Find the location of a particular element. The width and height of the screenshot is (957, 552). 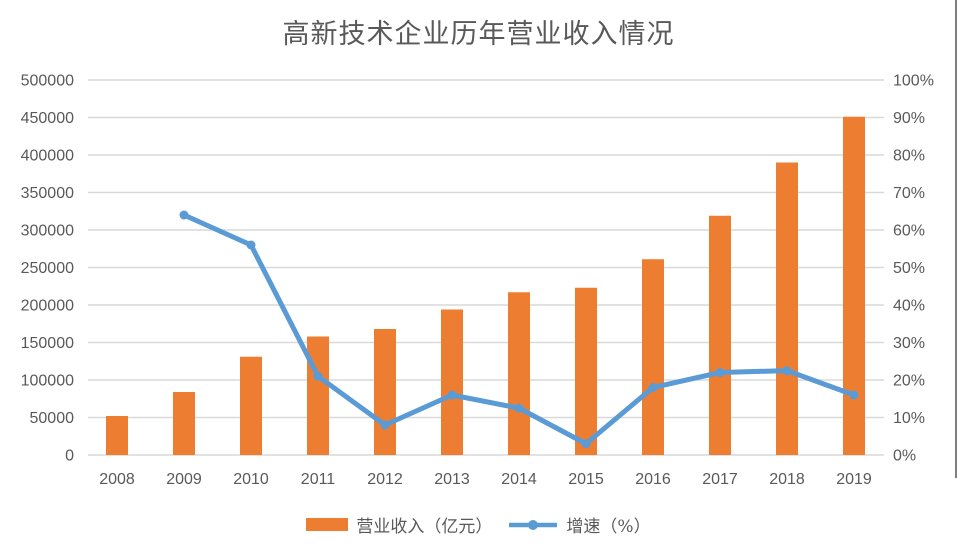

left-axis-tick-label: 500000 is located at coordinates (47, 81).